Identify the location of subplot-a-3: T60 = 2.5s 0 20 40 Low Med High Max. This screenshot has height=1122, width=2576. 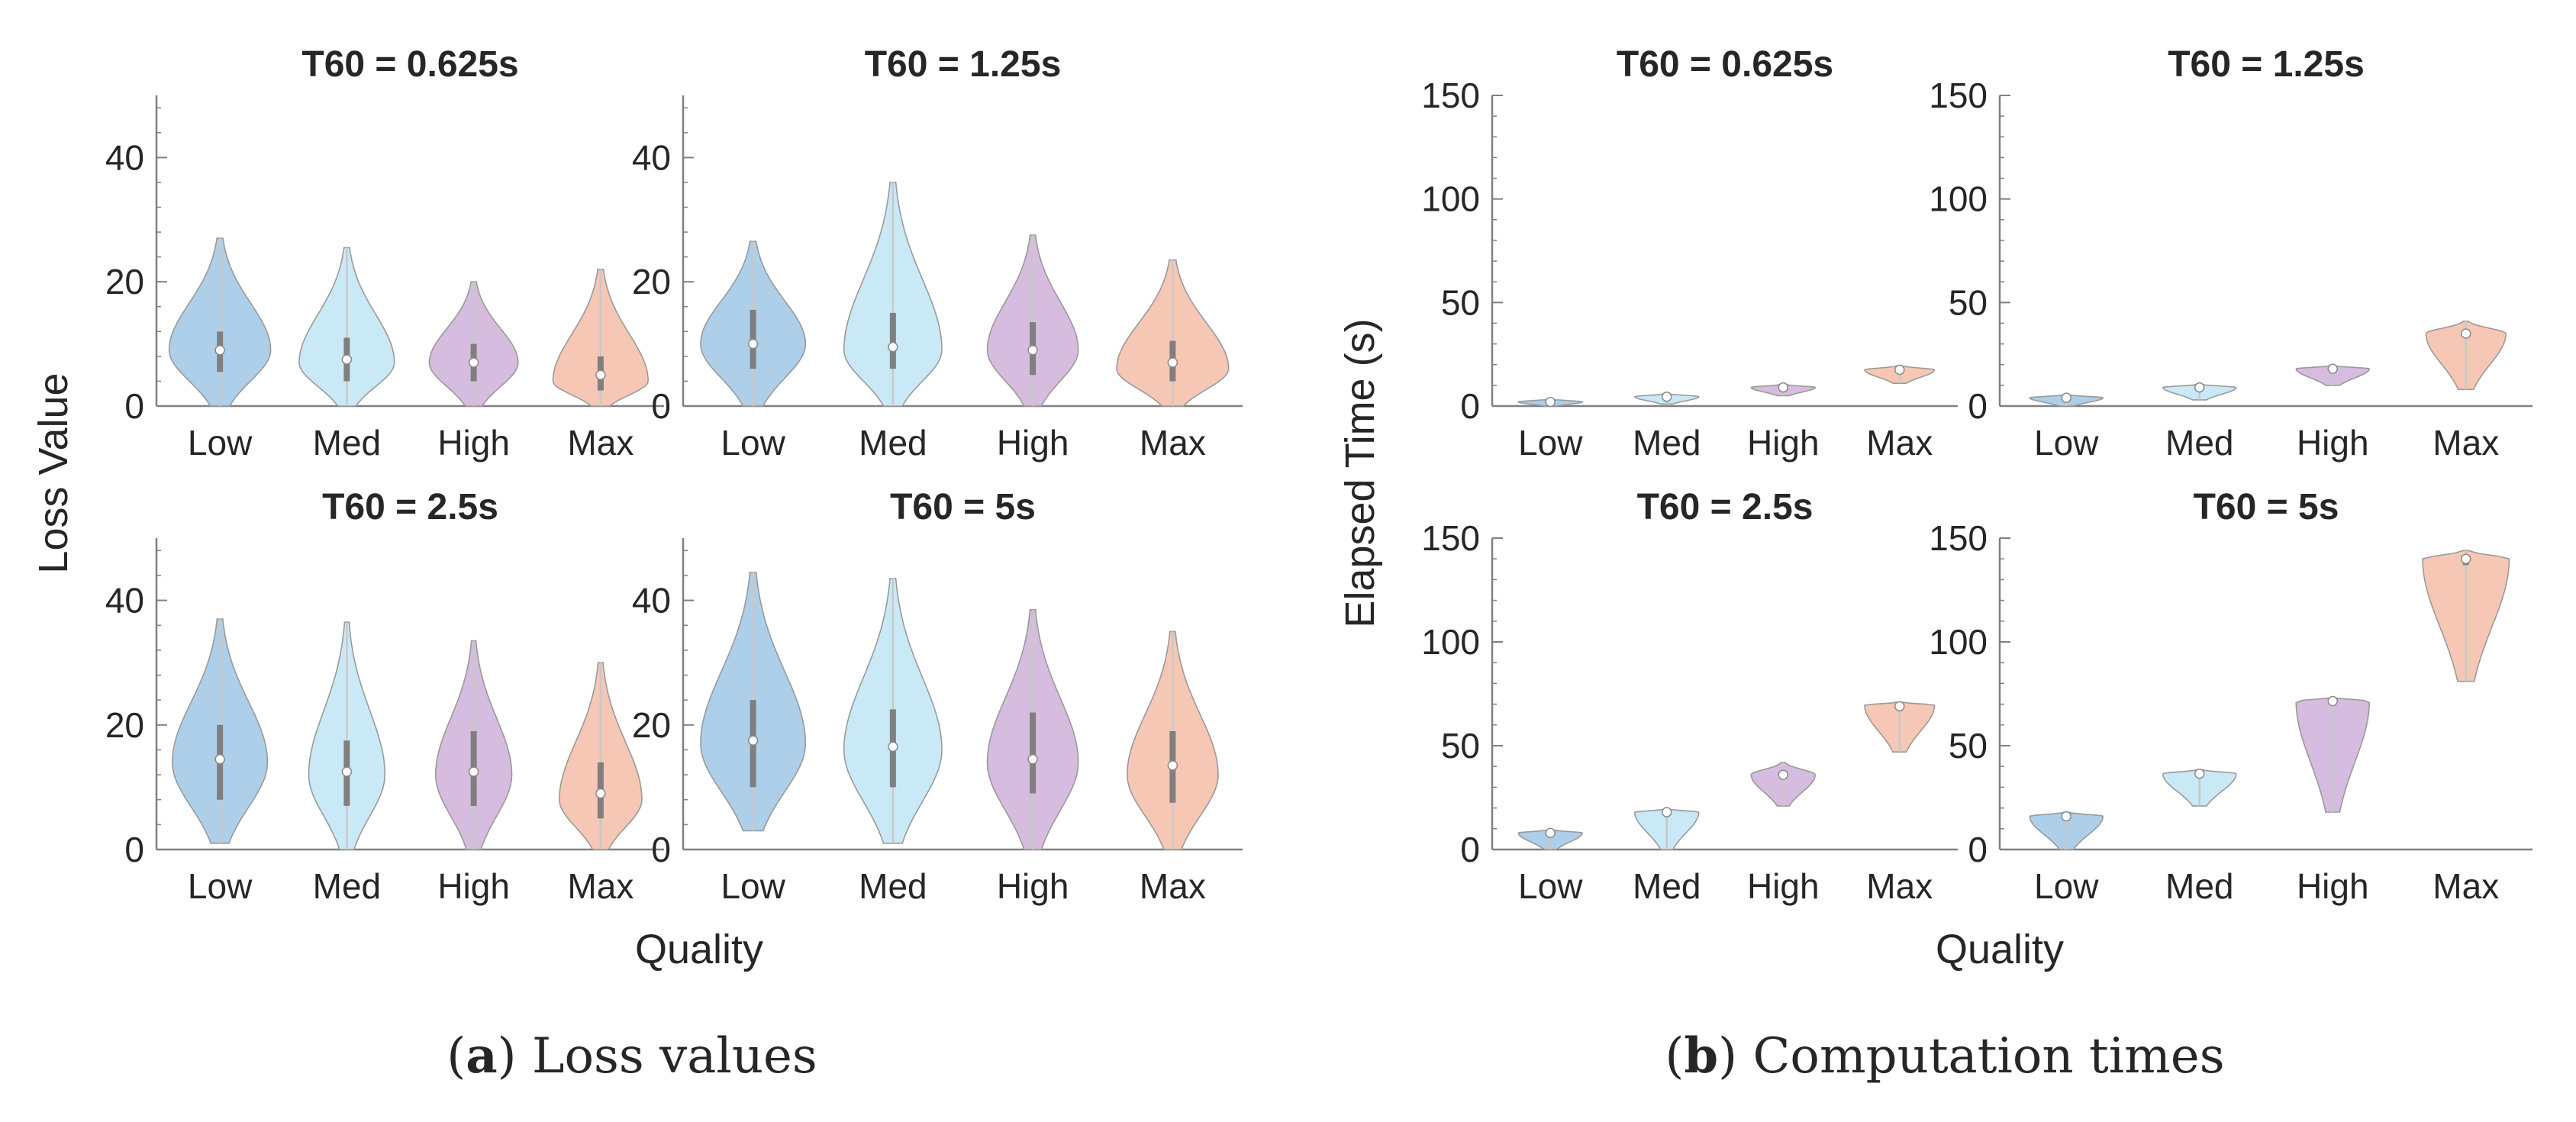
(385, 696).